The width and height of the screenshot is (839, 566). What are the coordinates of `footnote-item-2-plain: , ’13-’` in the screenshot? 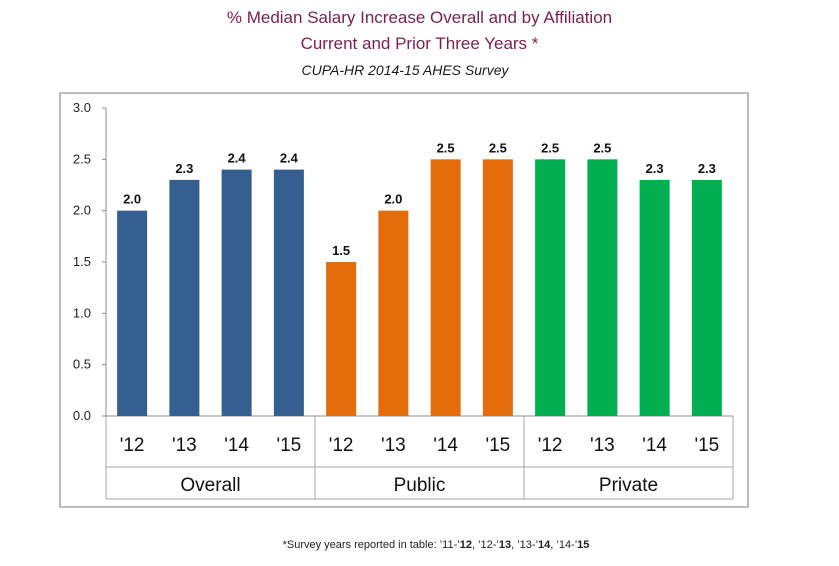 It's located at (525, 545).